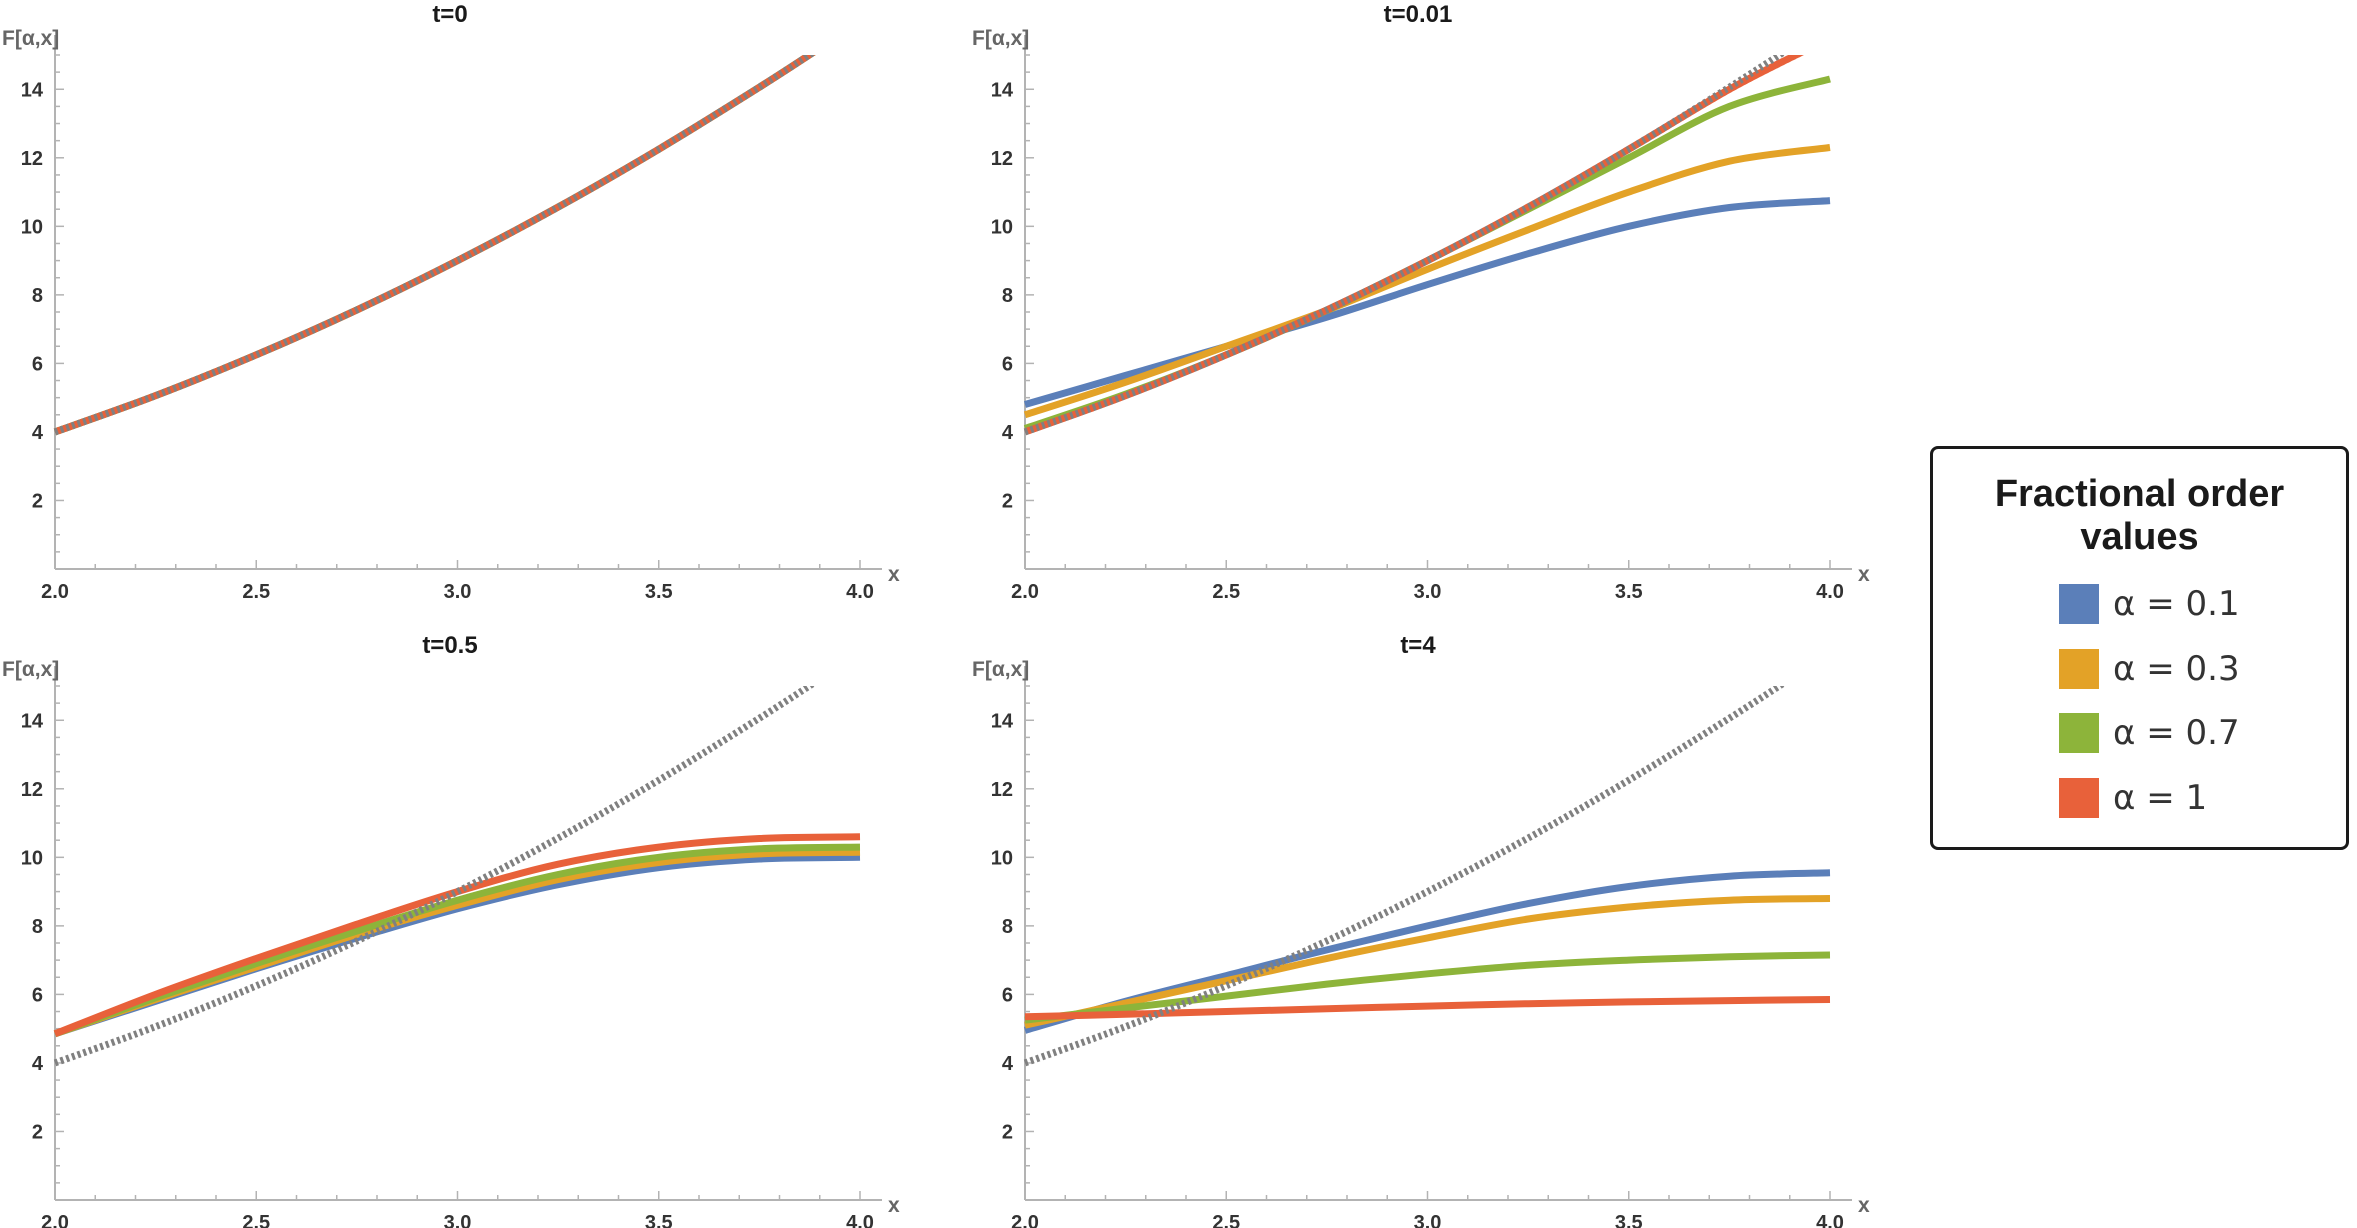  I want to click on legend-label: α = 0.3, so click(2176, 669).